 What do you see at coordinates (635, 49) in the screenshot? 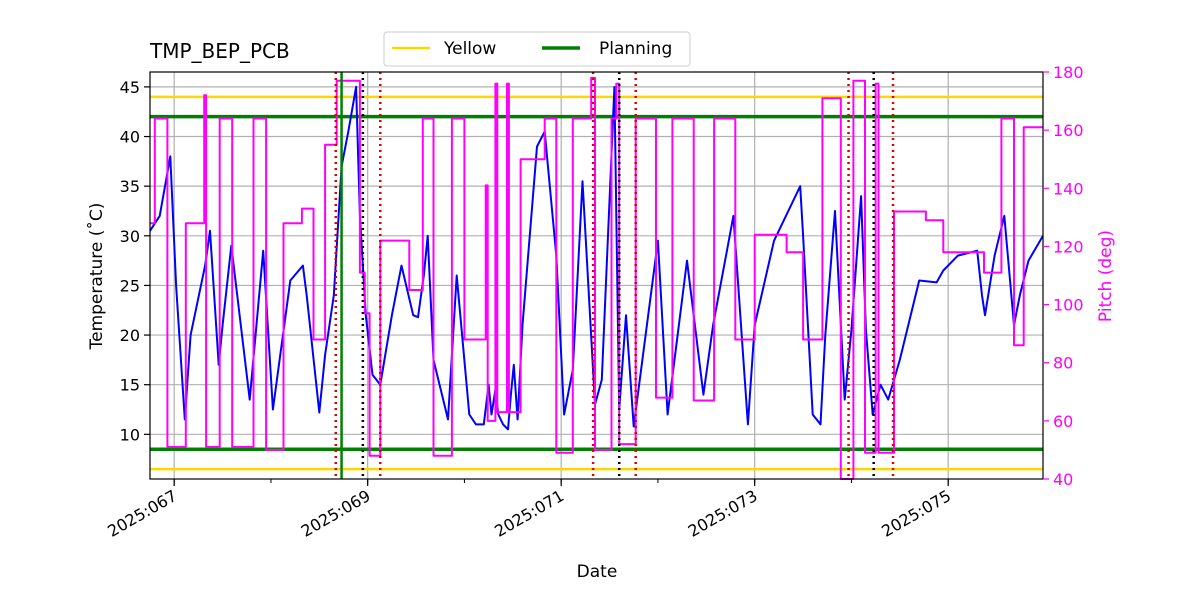
I see `legend-label-planning: Planning` at bounding box center [635, 49].